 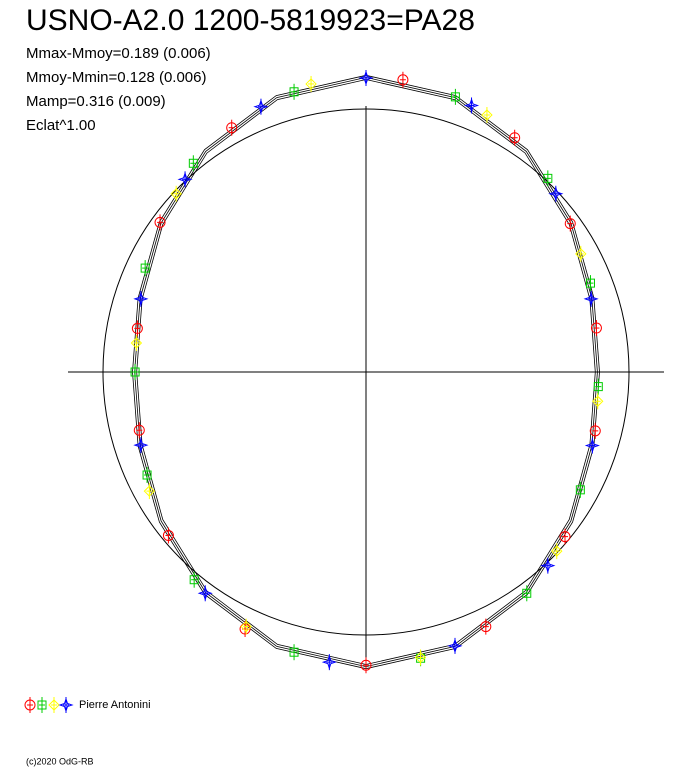 I want to click on subtitle-line: Mamp=0.316 (0.009), so click(x=96, y=101).